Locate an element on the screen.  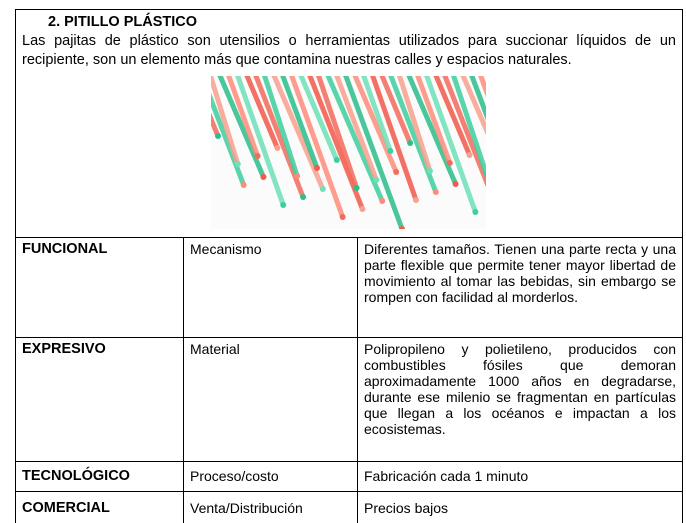
cell: EXPRESIVO is located at coordinates (99, 399).